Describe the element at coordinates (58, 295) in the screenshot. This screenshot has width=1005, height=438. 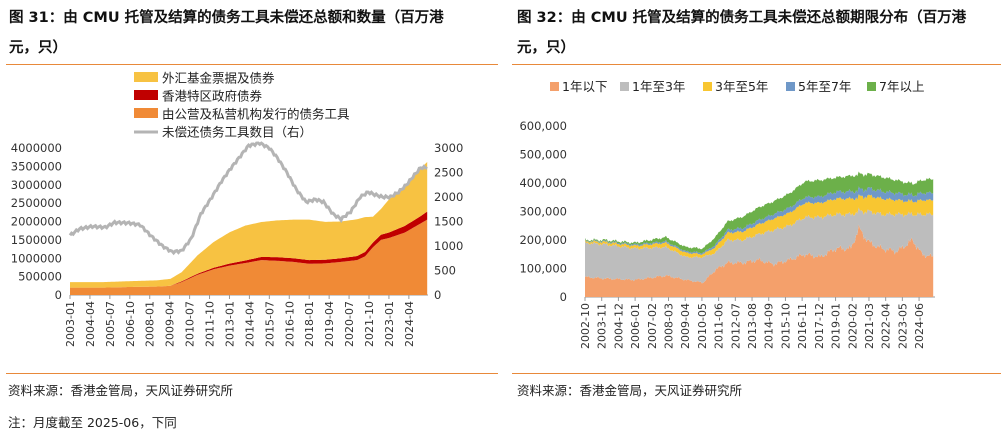
I see `left-y-tick-label: 0` at that location.